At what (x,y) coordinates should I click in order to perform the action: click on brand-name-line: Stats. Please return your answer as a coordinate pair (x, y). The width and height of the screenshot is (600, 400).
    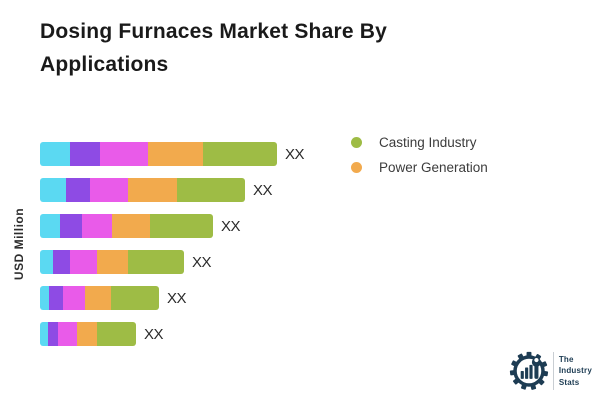
    Looking at the image, I should click on (569, 382).